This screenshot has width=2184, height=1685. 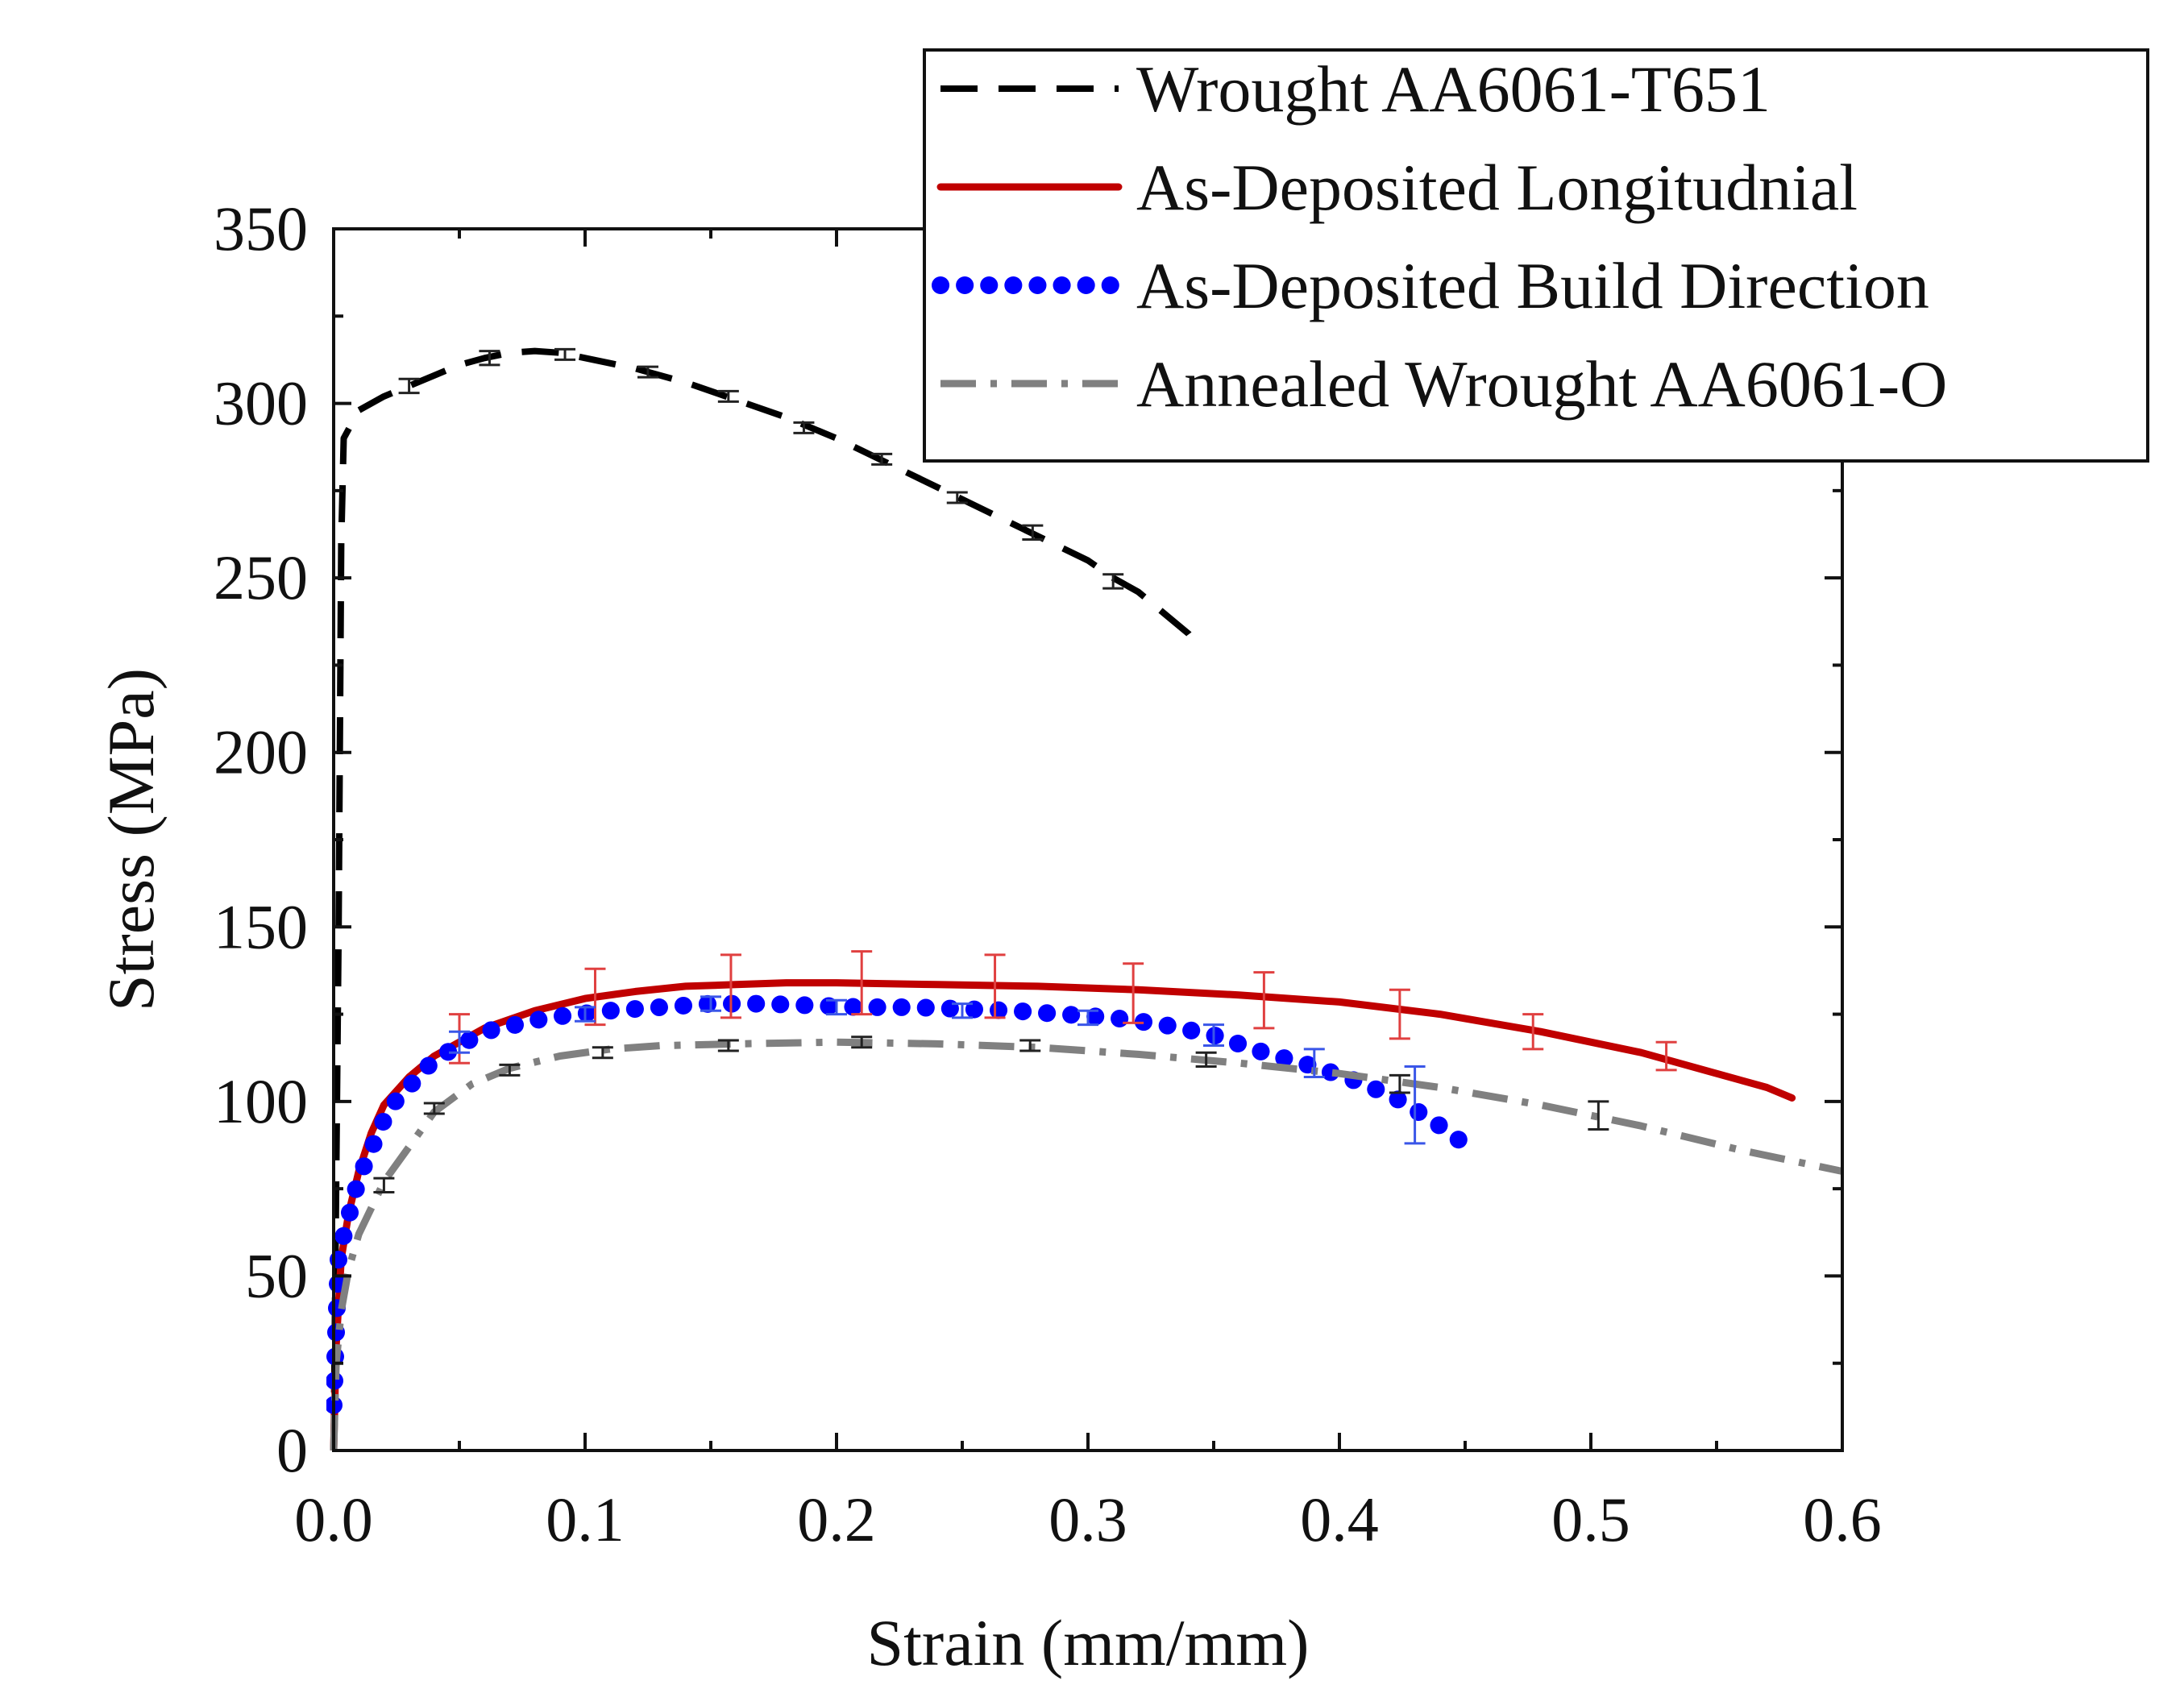 I want to click on x-tick-label: 0.4, so click(x=1339, y=1519).